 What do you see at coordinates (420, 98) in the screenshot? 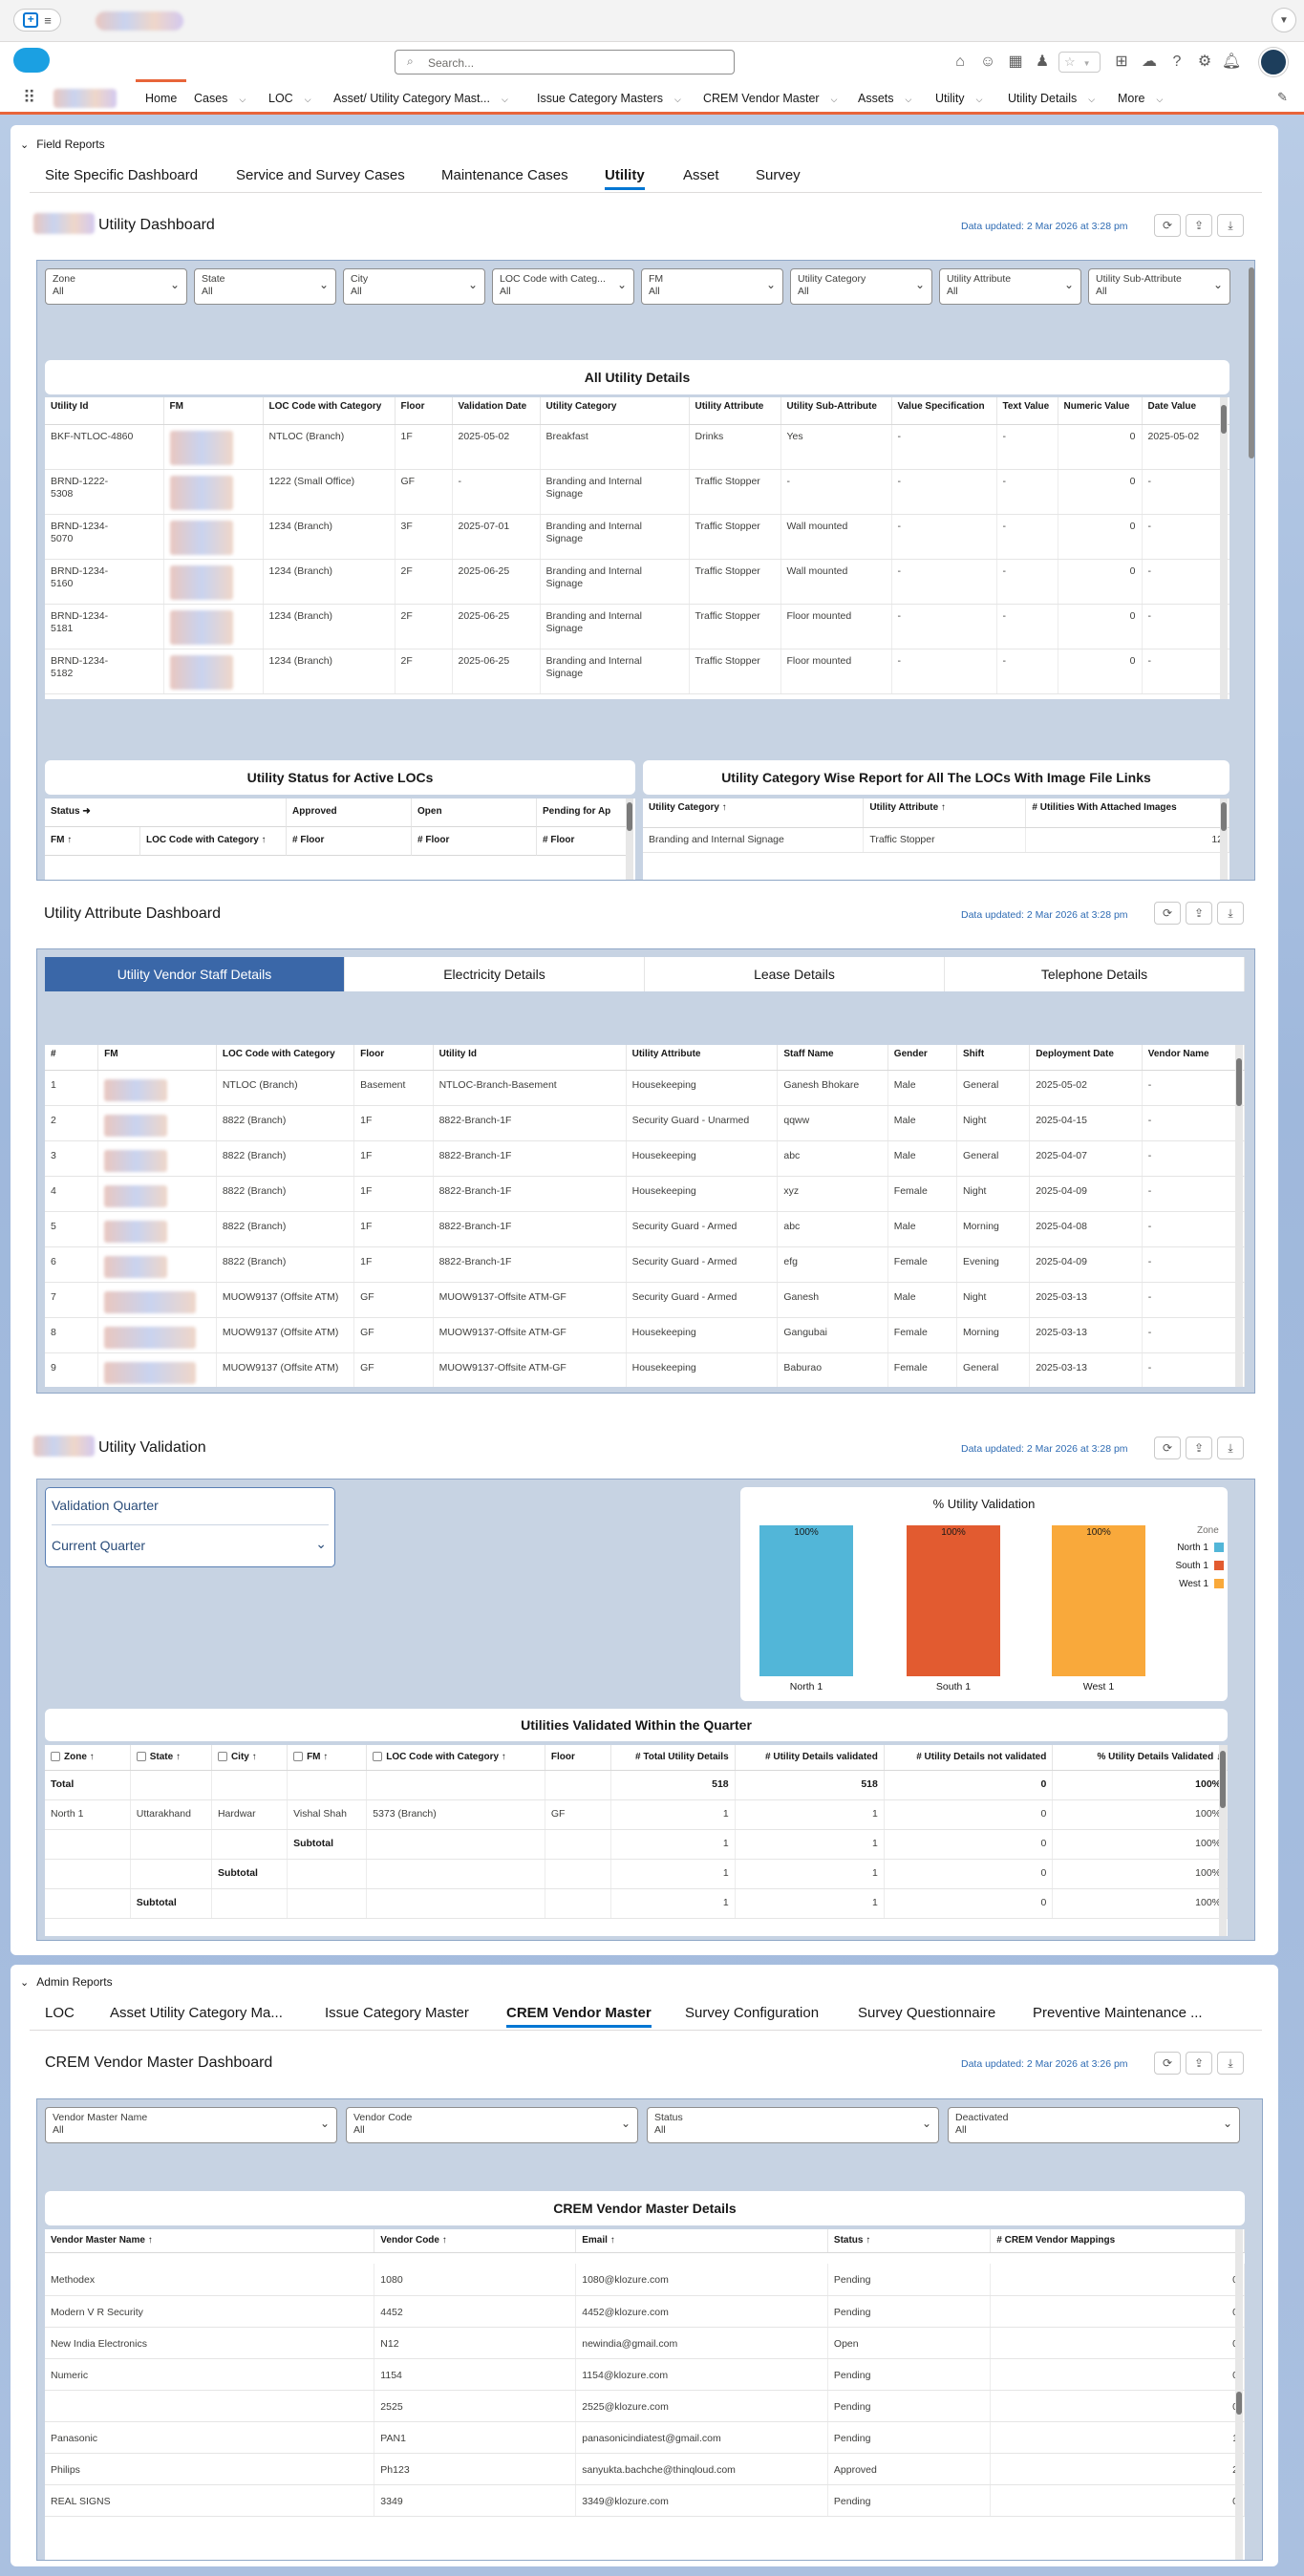
I see `nav-item-asset-utility-category-mast: Asset/ Utility Category Mast... ⌵` at bounding box center [420, 98].